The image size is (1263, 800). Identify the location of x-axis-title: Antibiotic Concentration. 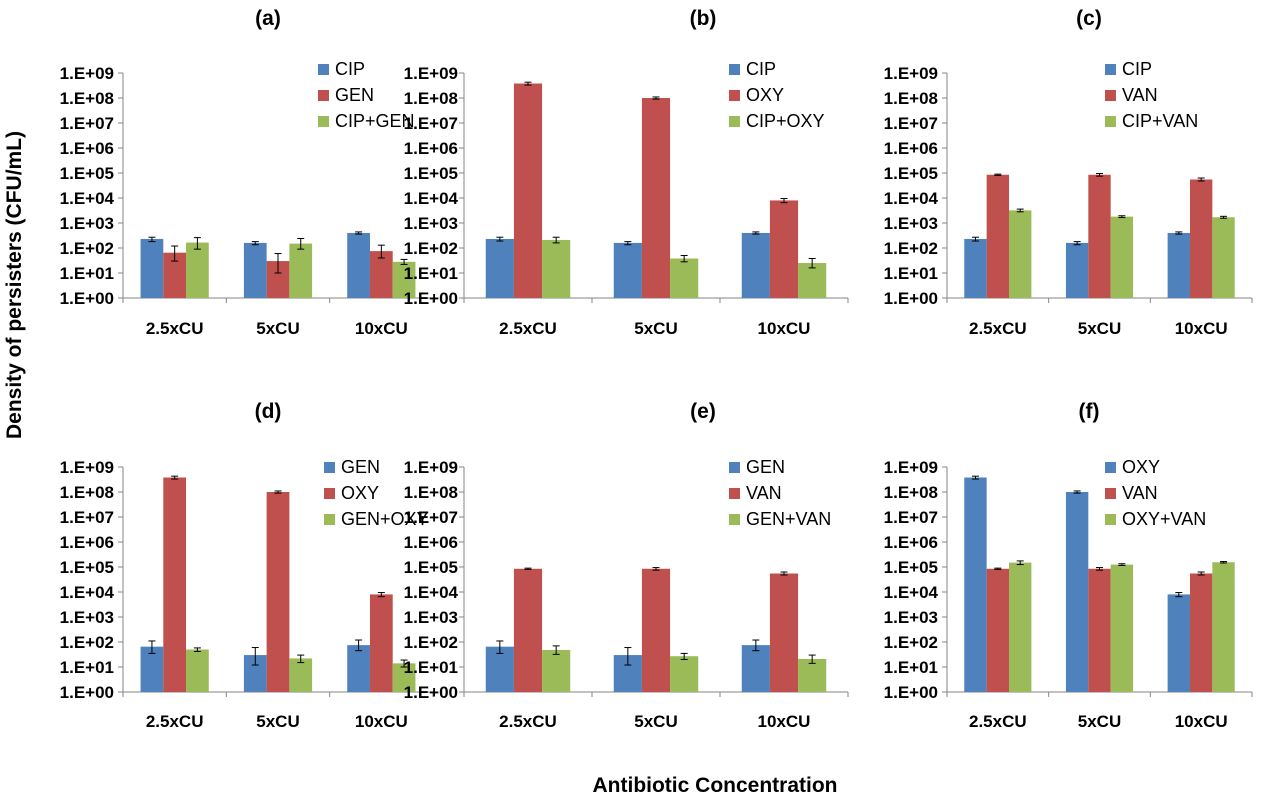
(715, 785).